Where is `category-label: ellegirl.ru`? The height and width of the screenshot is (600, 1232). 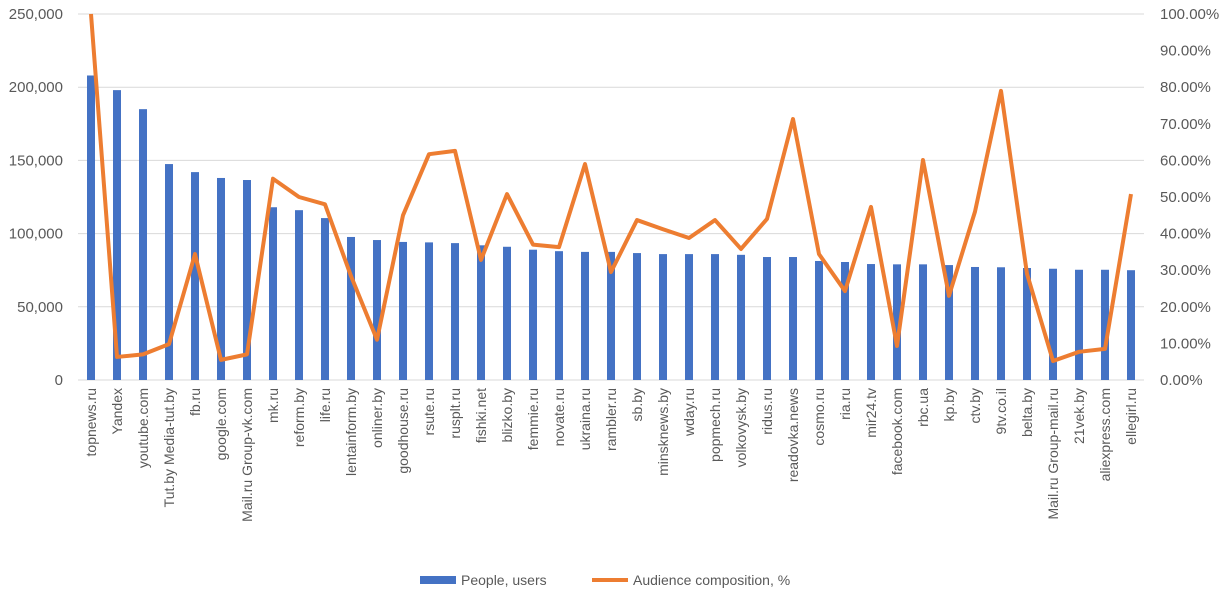
category-label: ellegirl.ru is located at coordinates (1131, 416).